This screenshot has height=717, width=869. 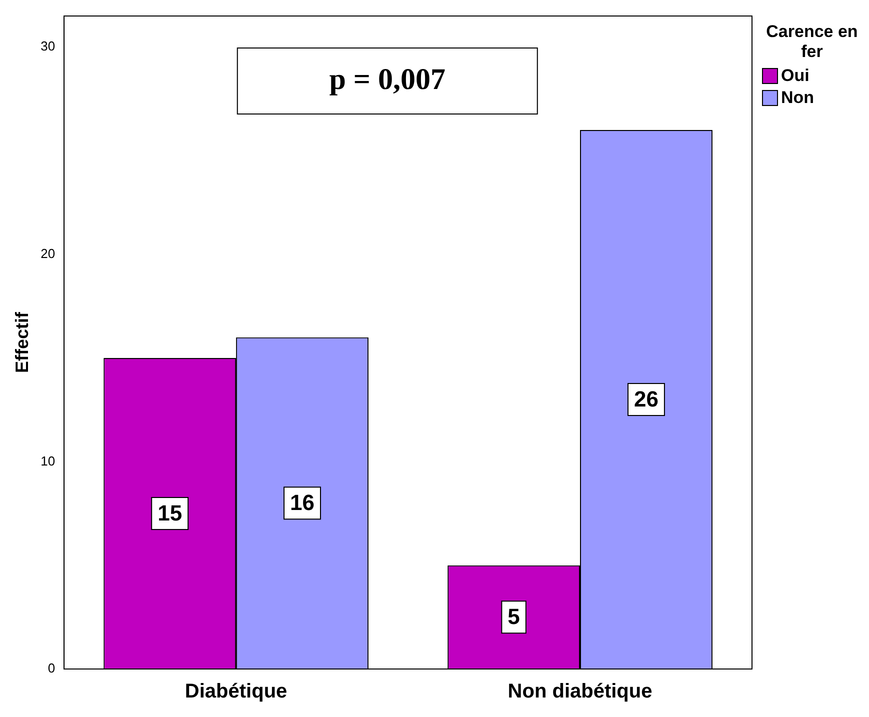 What do you see at coordinates (236, 691) in the screenshot?
I see `x-tick-label: Diabétique` at bounding box center [236, 691].